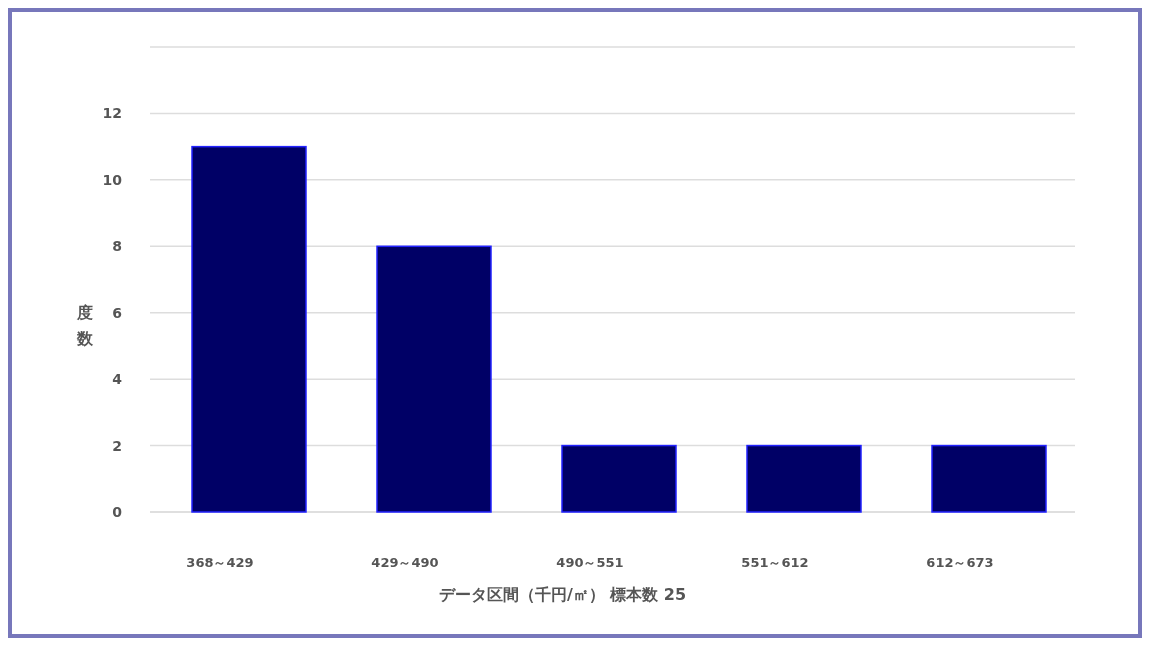 The image size is (1152, 648). Describe the element at coordinates (112, 113) in the screenshot. I see `y-tick-label: 12` at that location.